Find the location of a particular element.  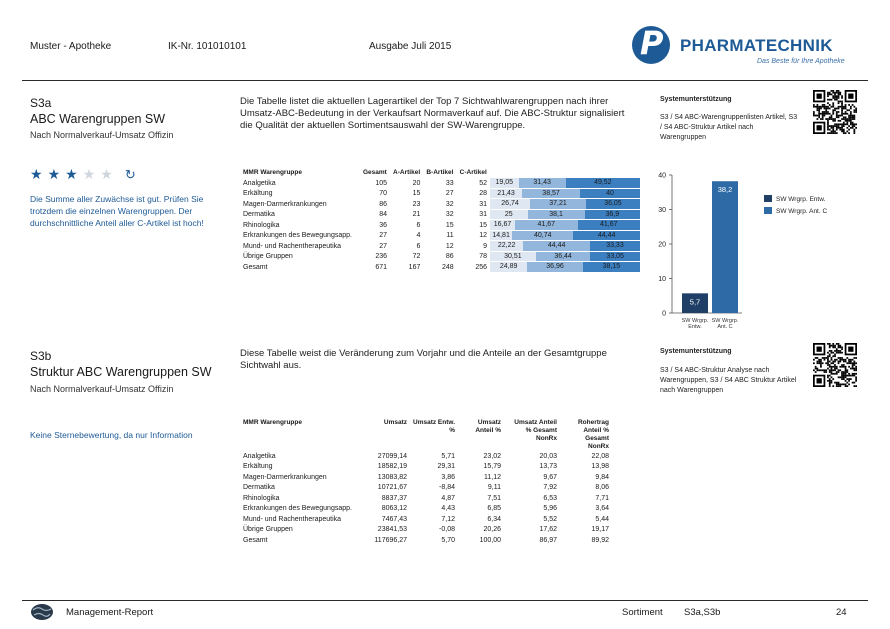

abc-segment-c: 49,52 is located at coordinates (602, 183).